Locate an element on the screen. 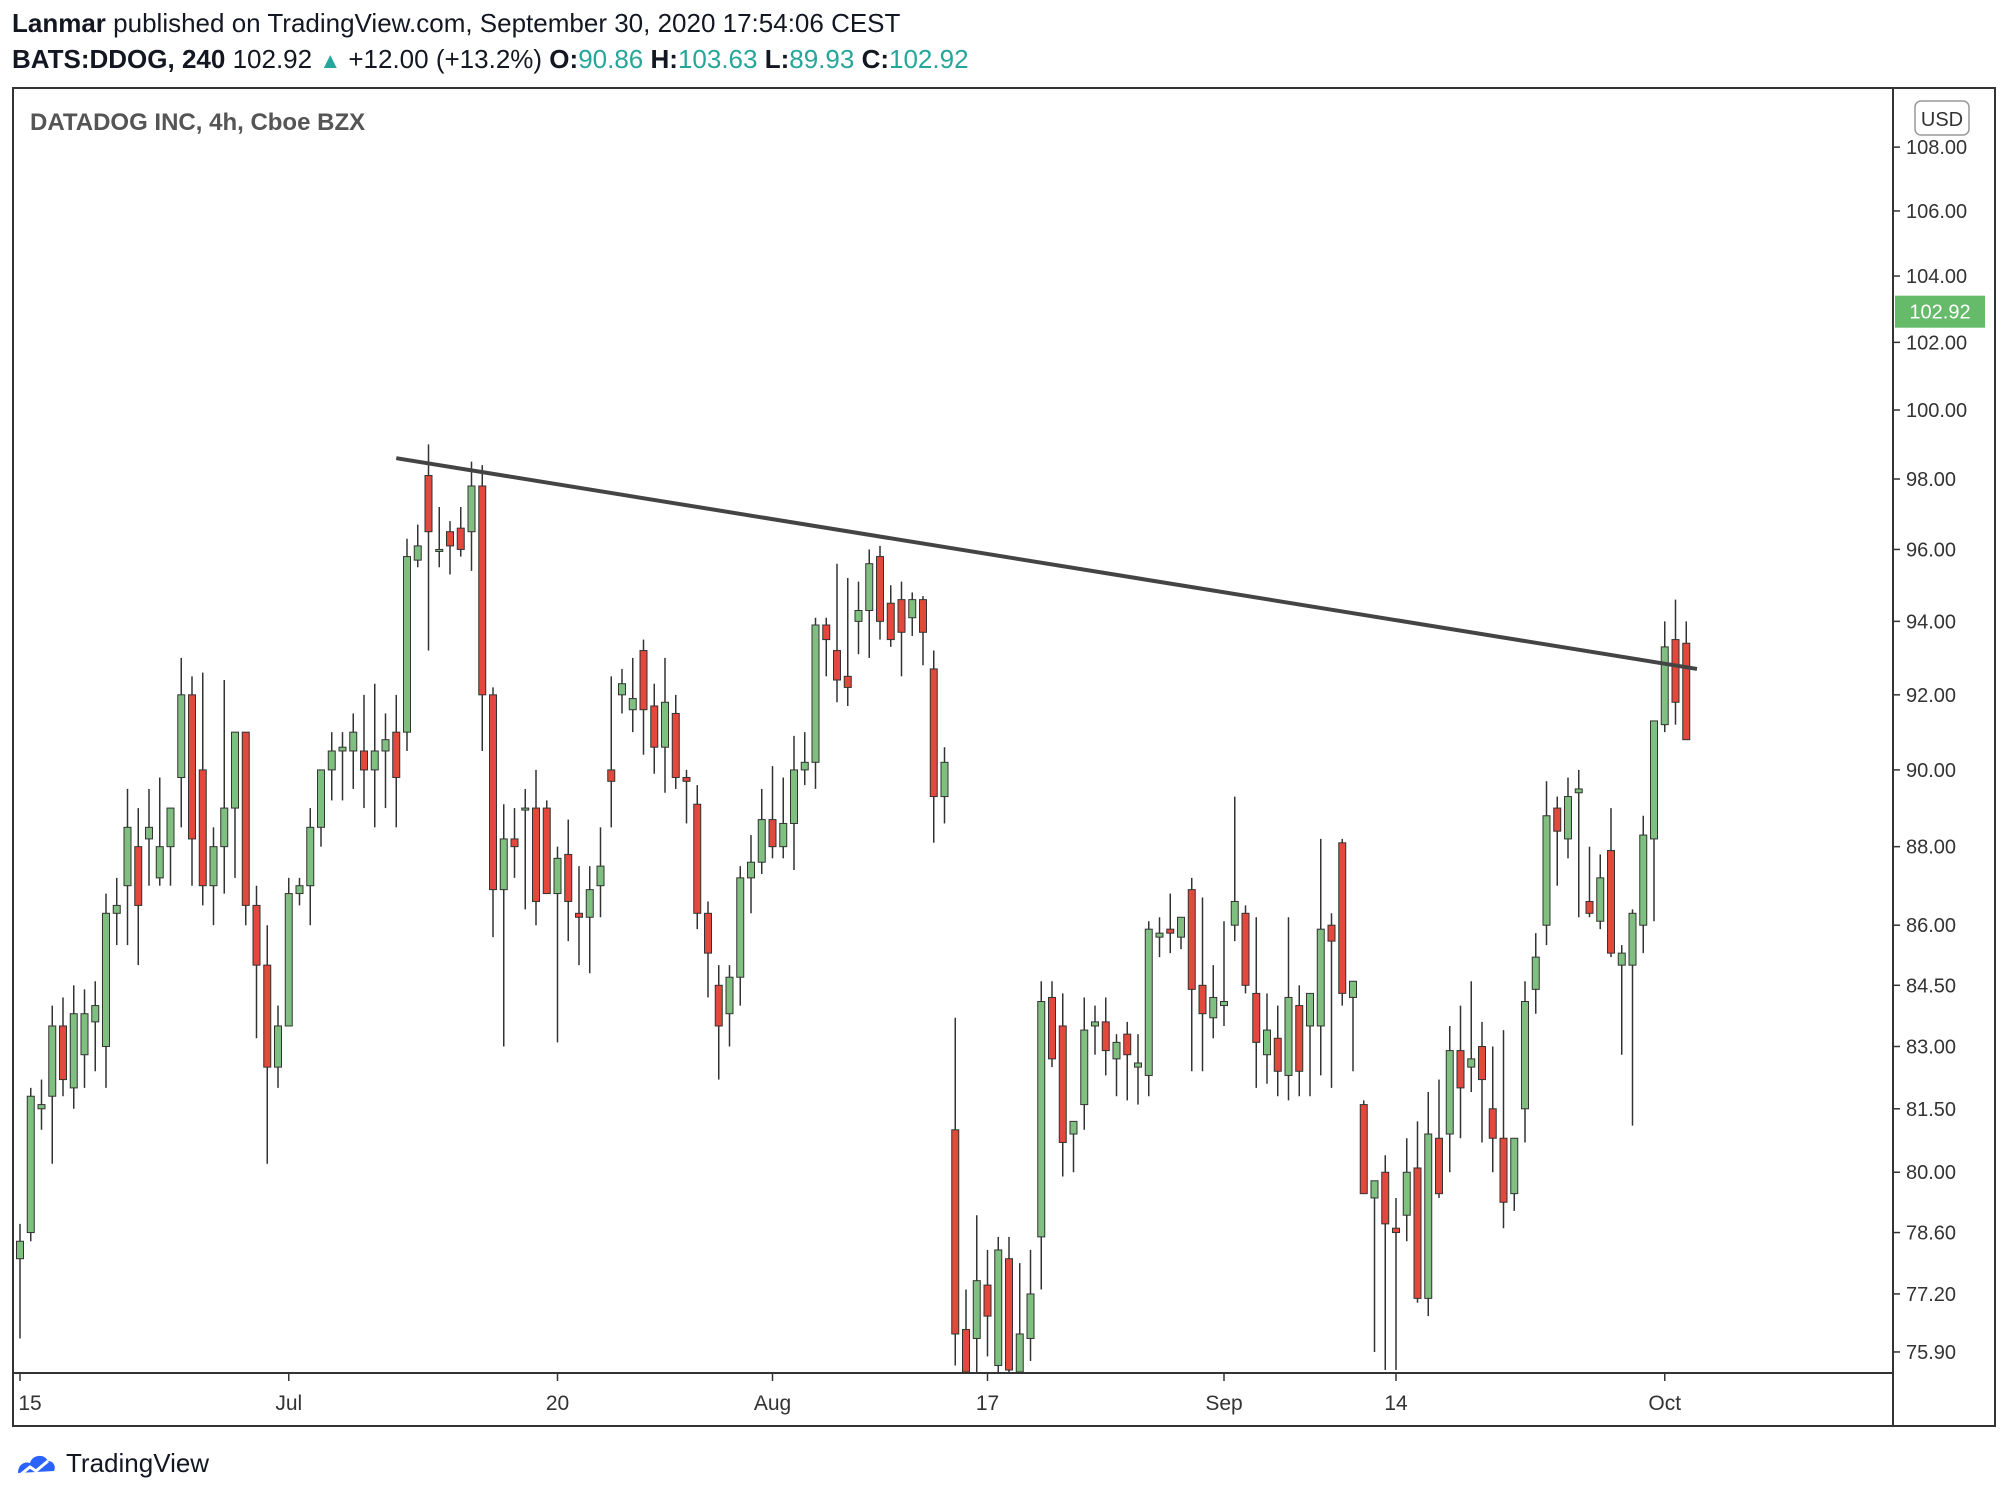 The width and height of the screenshot is (2006, 1500). last-price-badge-label: 102.92 is located at coordinates (1939, 313).